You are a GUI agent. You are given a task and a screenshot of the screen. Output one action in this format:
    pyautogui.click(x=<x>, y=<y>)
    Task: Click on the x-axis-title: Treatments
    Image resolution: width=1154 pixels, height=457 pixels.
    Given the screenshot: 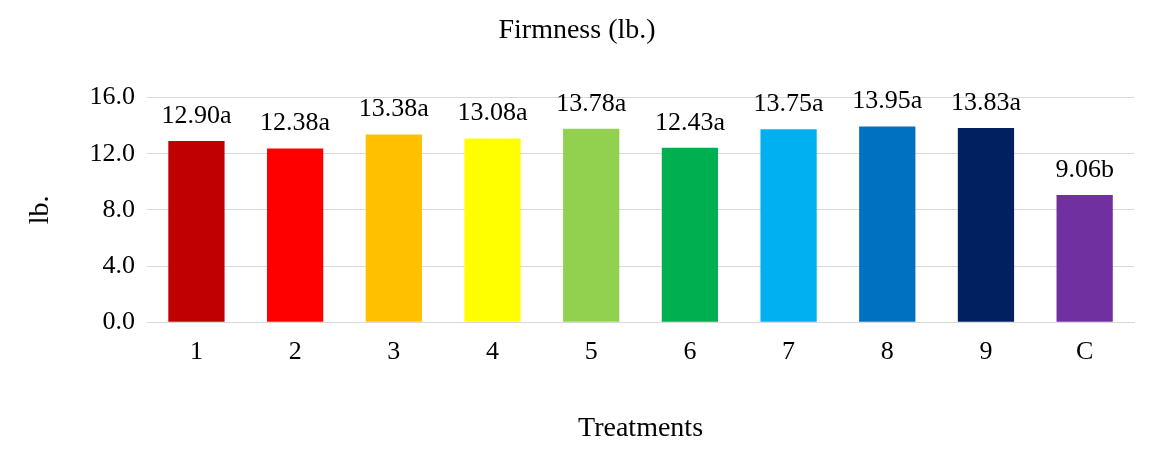 What is the action you would take?
    pyautogui.click(x=641, y=426)
    